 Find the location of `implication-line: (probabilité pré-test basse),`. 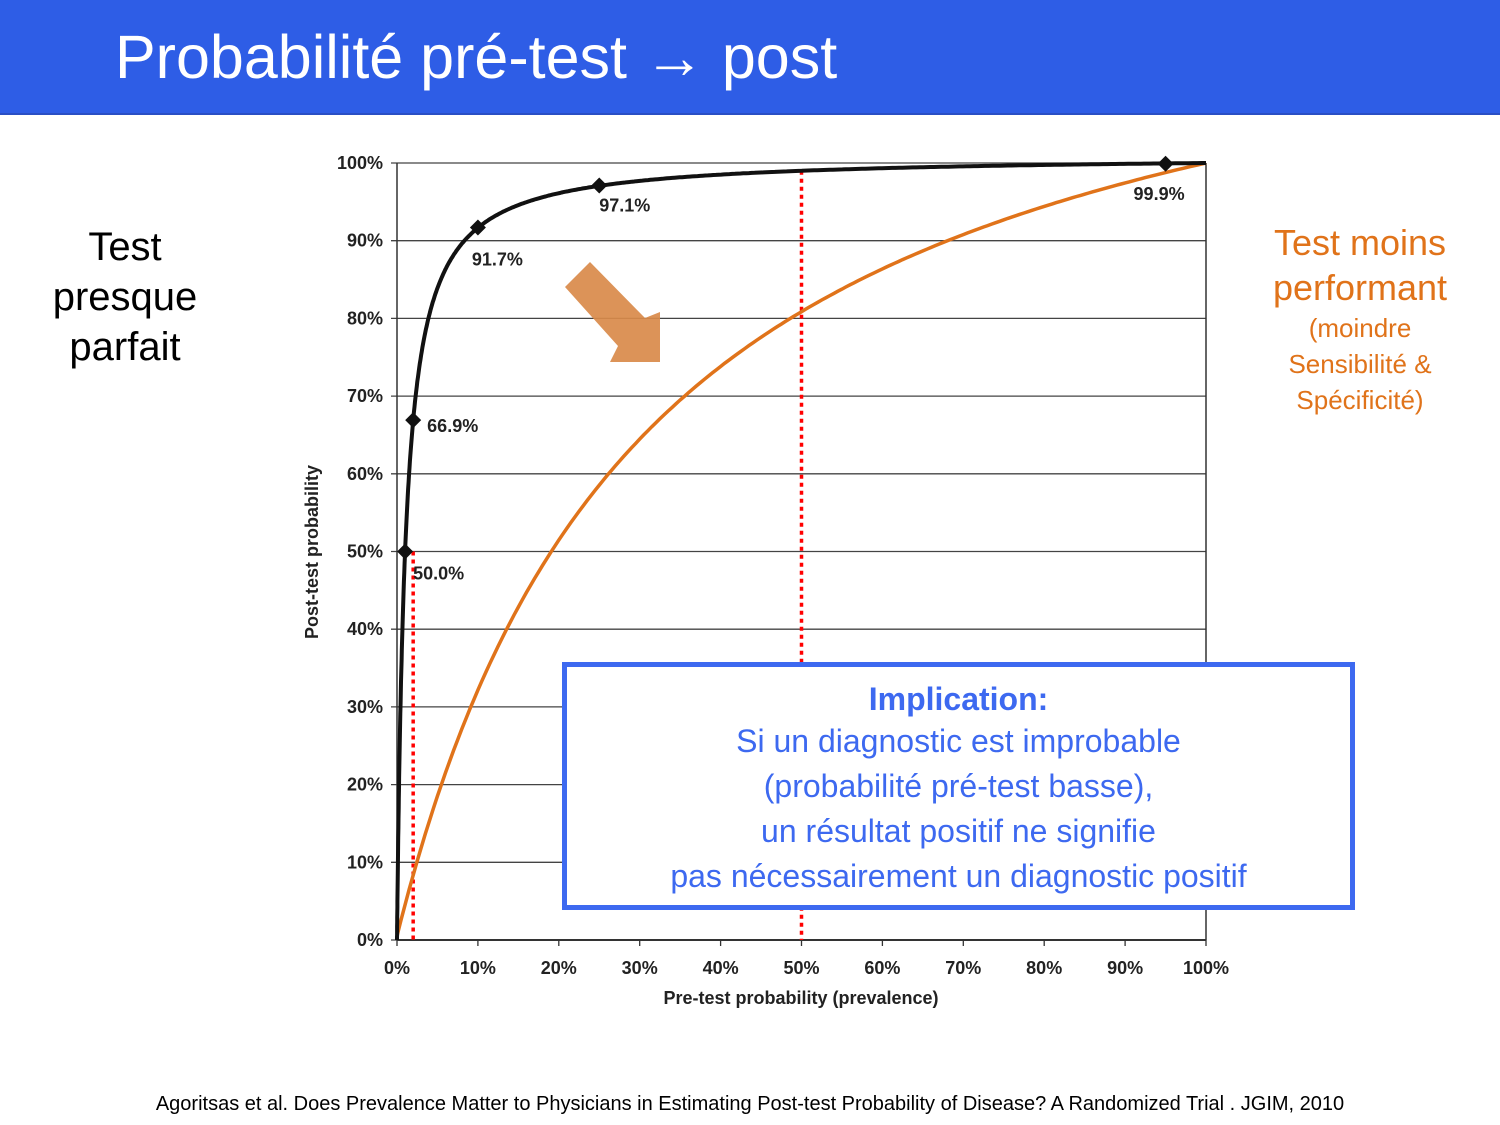

implication-line: (probabilité pré-test basse), is located at coordinates (958, 786).